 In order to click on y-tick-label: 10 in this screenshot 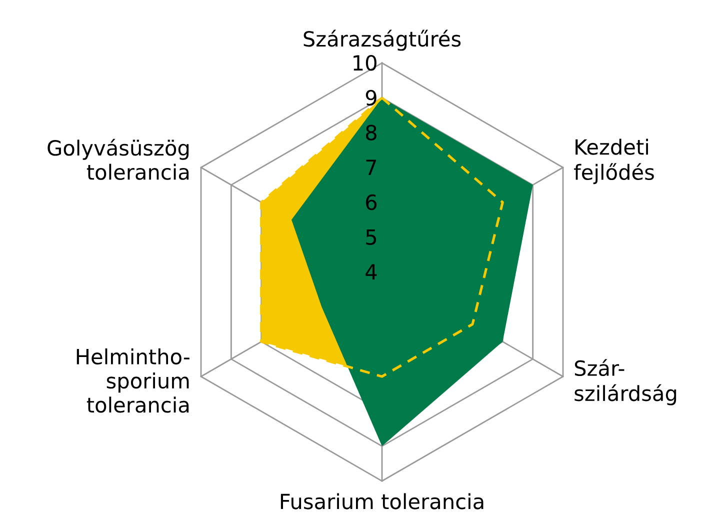, I will do `click(365, 63)`.